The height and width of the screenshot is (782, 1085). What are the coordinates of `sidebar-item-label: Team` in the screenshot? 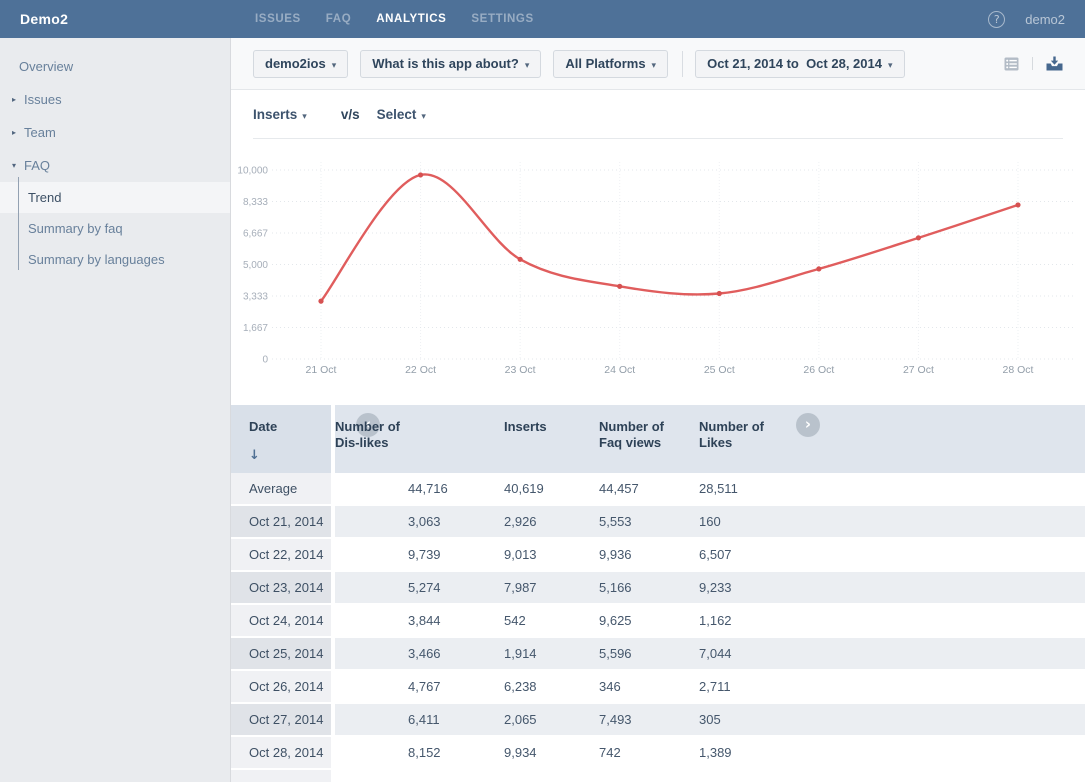 It's located at (40, 132).